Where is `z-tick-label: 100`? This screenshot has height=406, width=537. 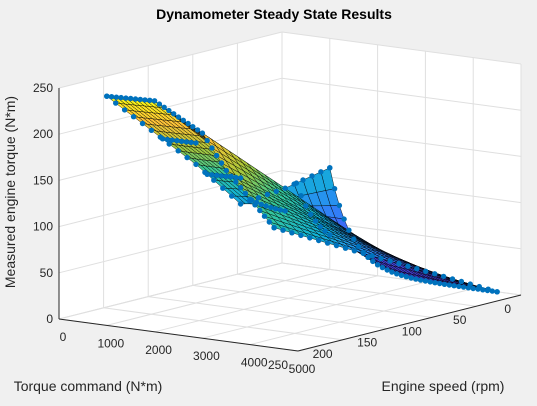
z-tick-label: 100 is located at coordinates (43, 227).